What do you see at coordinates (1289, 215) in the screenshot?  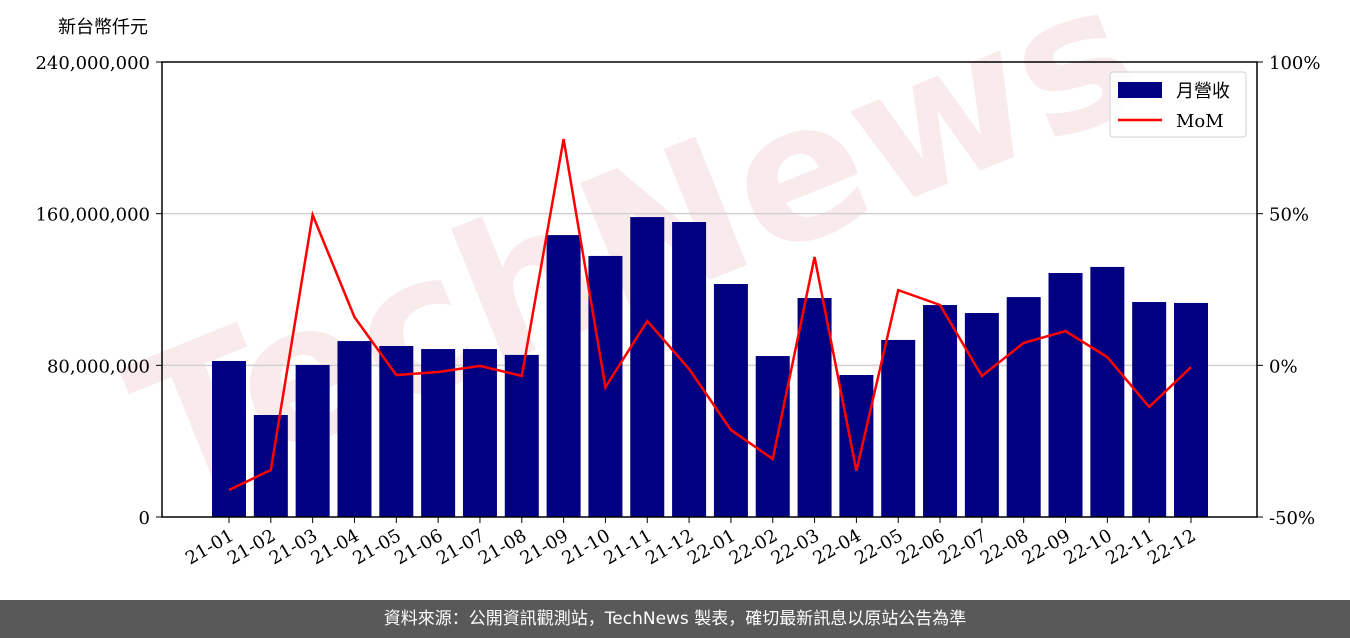 I see `y2-tick-label: 50%` at bounding box center [1289, 215].